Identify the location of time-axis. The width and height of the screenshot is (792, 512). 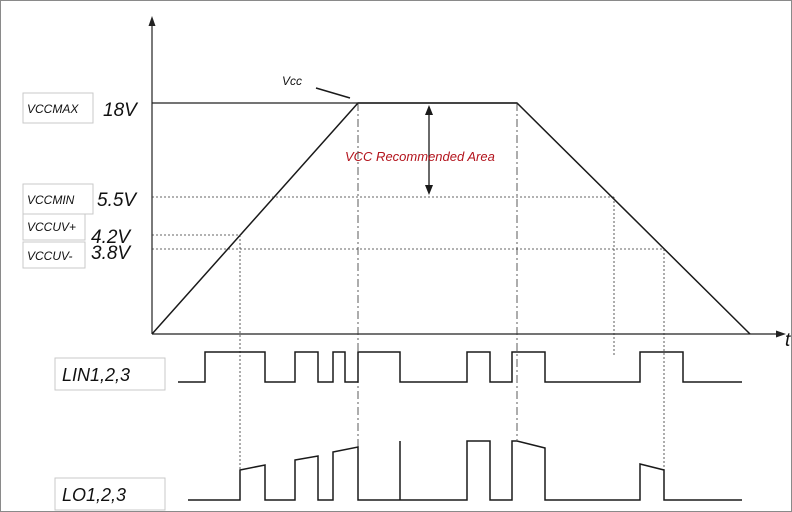
(469, 334).